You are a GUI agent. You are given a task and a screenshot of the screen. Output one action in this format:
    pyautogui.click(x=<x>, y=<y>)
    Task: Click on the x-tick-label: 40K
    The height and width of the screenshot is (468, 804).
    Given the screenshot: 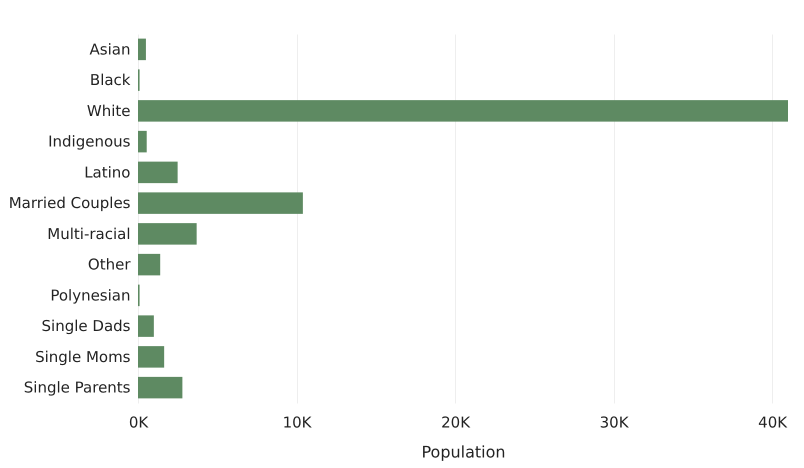 What is the action you would take?
    pyautogui.click(x=773, y=423)
    